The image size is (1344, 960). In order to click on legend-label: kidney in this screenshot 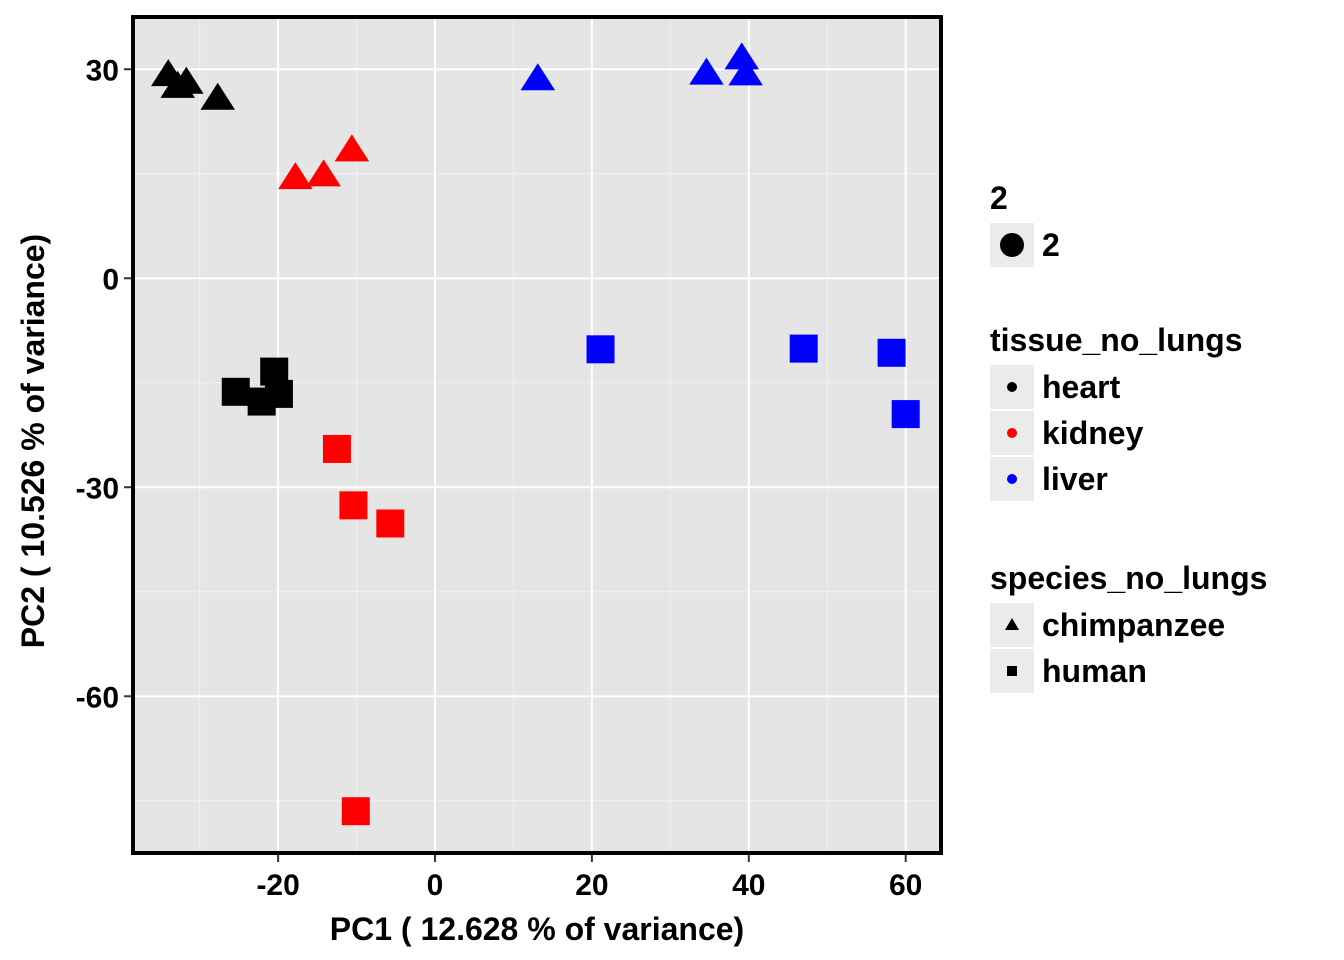, I will do `click(1093, 432)`.